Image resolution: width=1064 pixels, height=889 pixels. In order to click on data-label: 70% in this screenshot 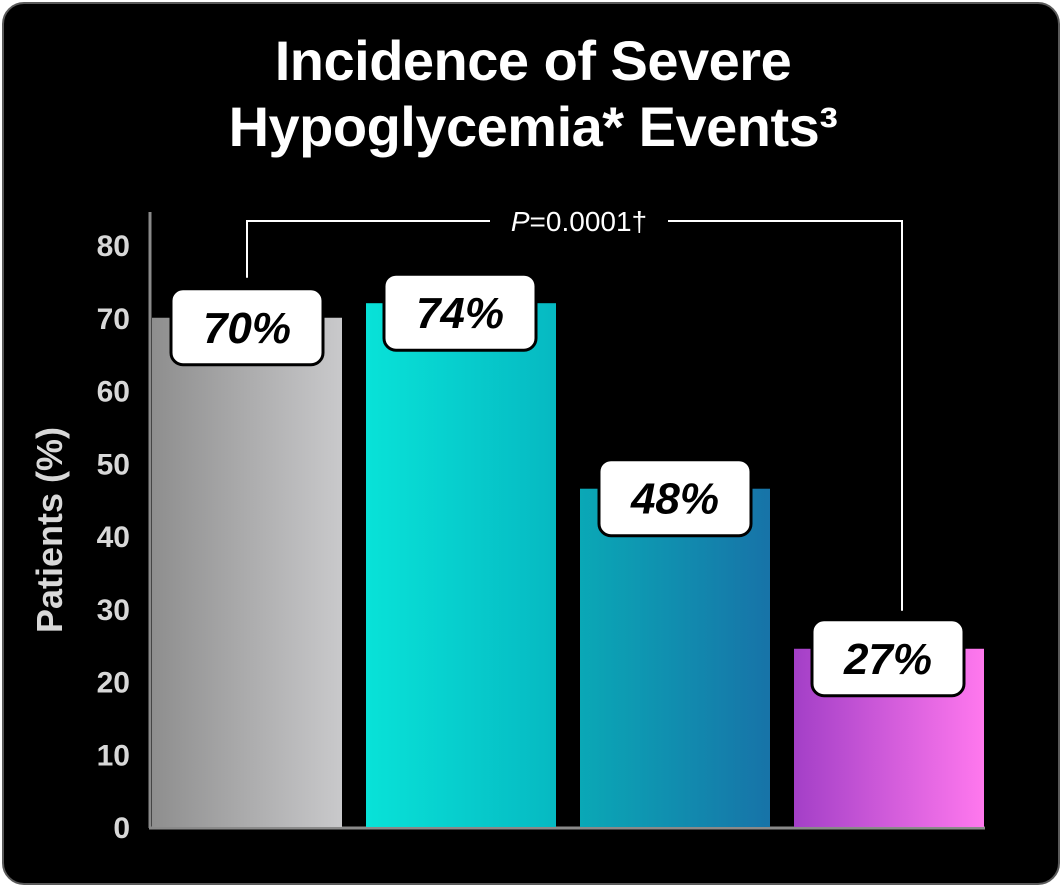, I will do `click(247, 328)`.